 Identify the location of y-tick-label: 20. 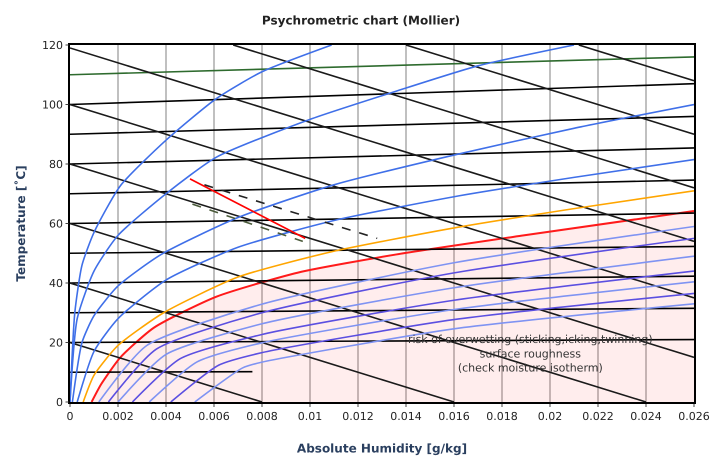
(56, 343).